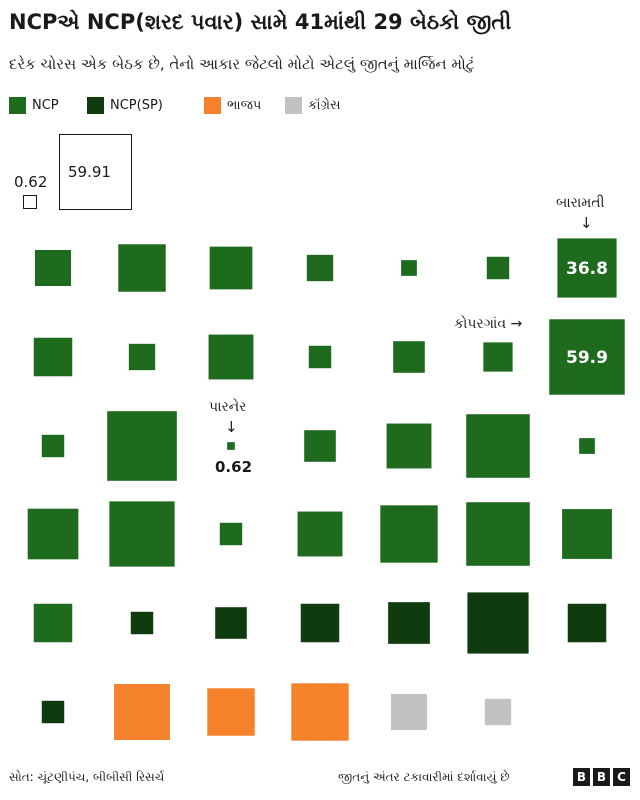  Describe the element at coordinates (320, 357) in the screenshot. I see `seat-square-r1-c3` at that location.